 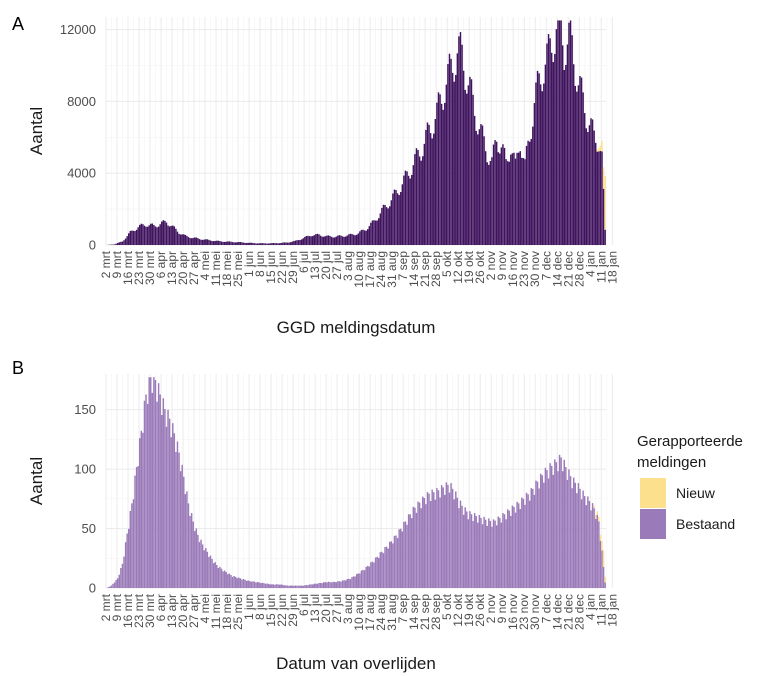 What do you see at coordinates (205, 608) in the screenshot?
I see `x-tick-label: 4 mei` at bounding box center [205, 608].